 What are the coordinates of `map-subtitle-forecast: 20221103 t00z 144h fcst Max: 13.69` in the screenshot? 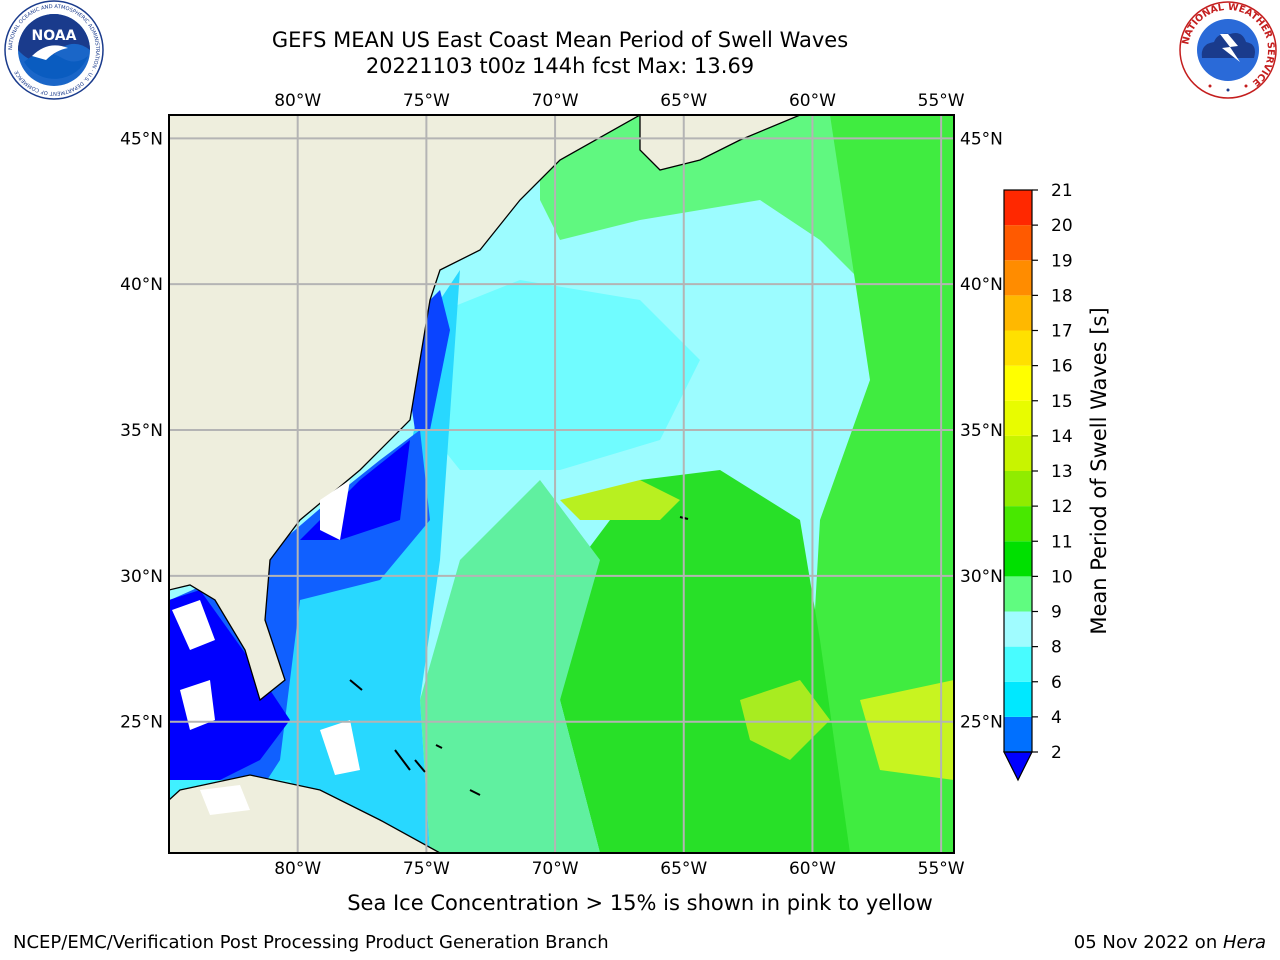 It's located at (560, 66).